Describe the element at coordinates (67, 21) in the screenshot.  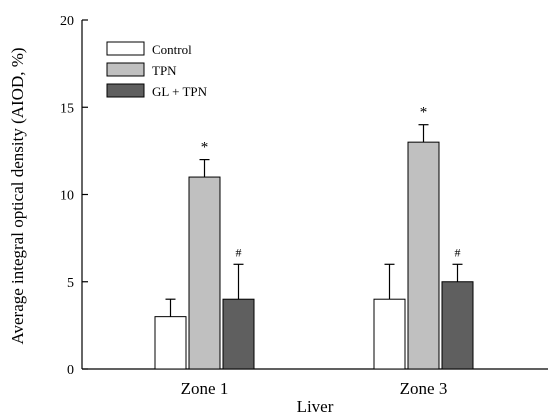
I see `y-tick-label: 20` at that location.